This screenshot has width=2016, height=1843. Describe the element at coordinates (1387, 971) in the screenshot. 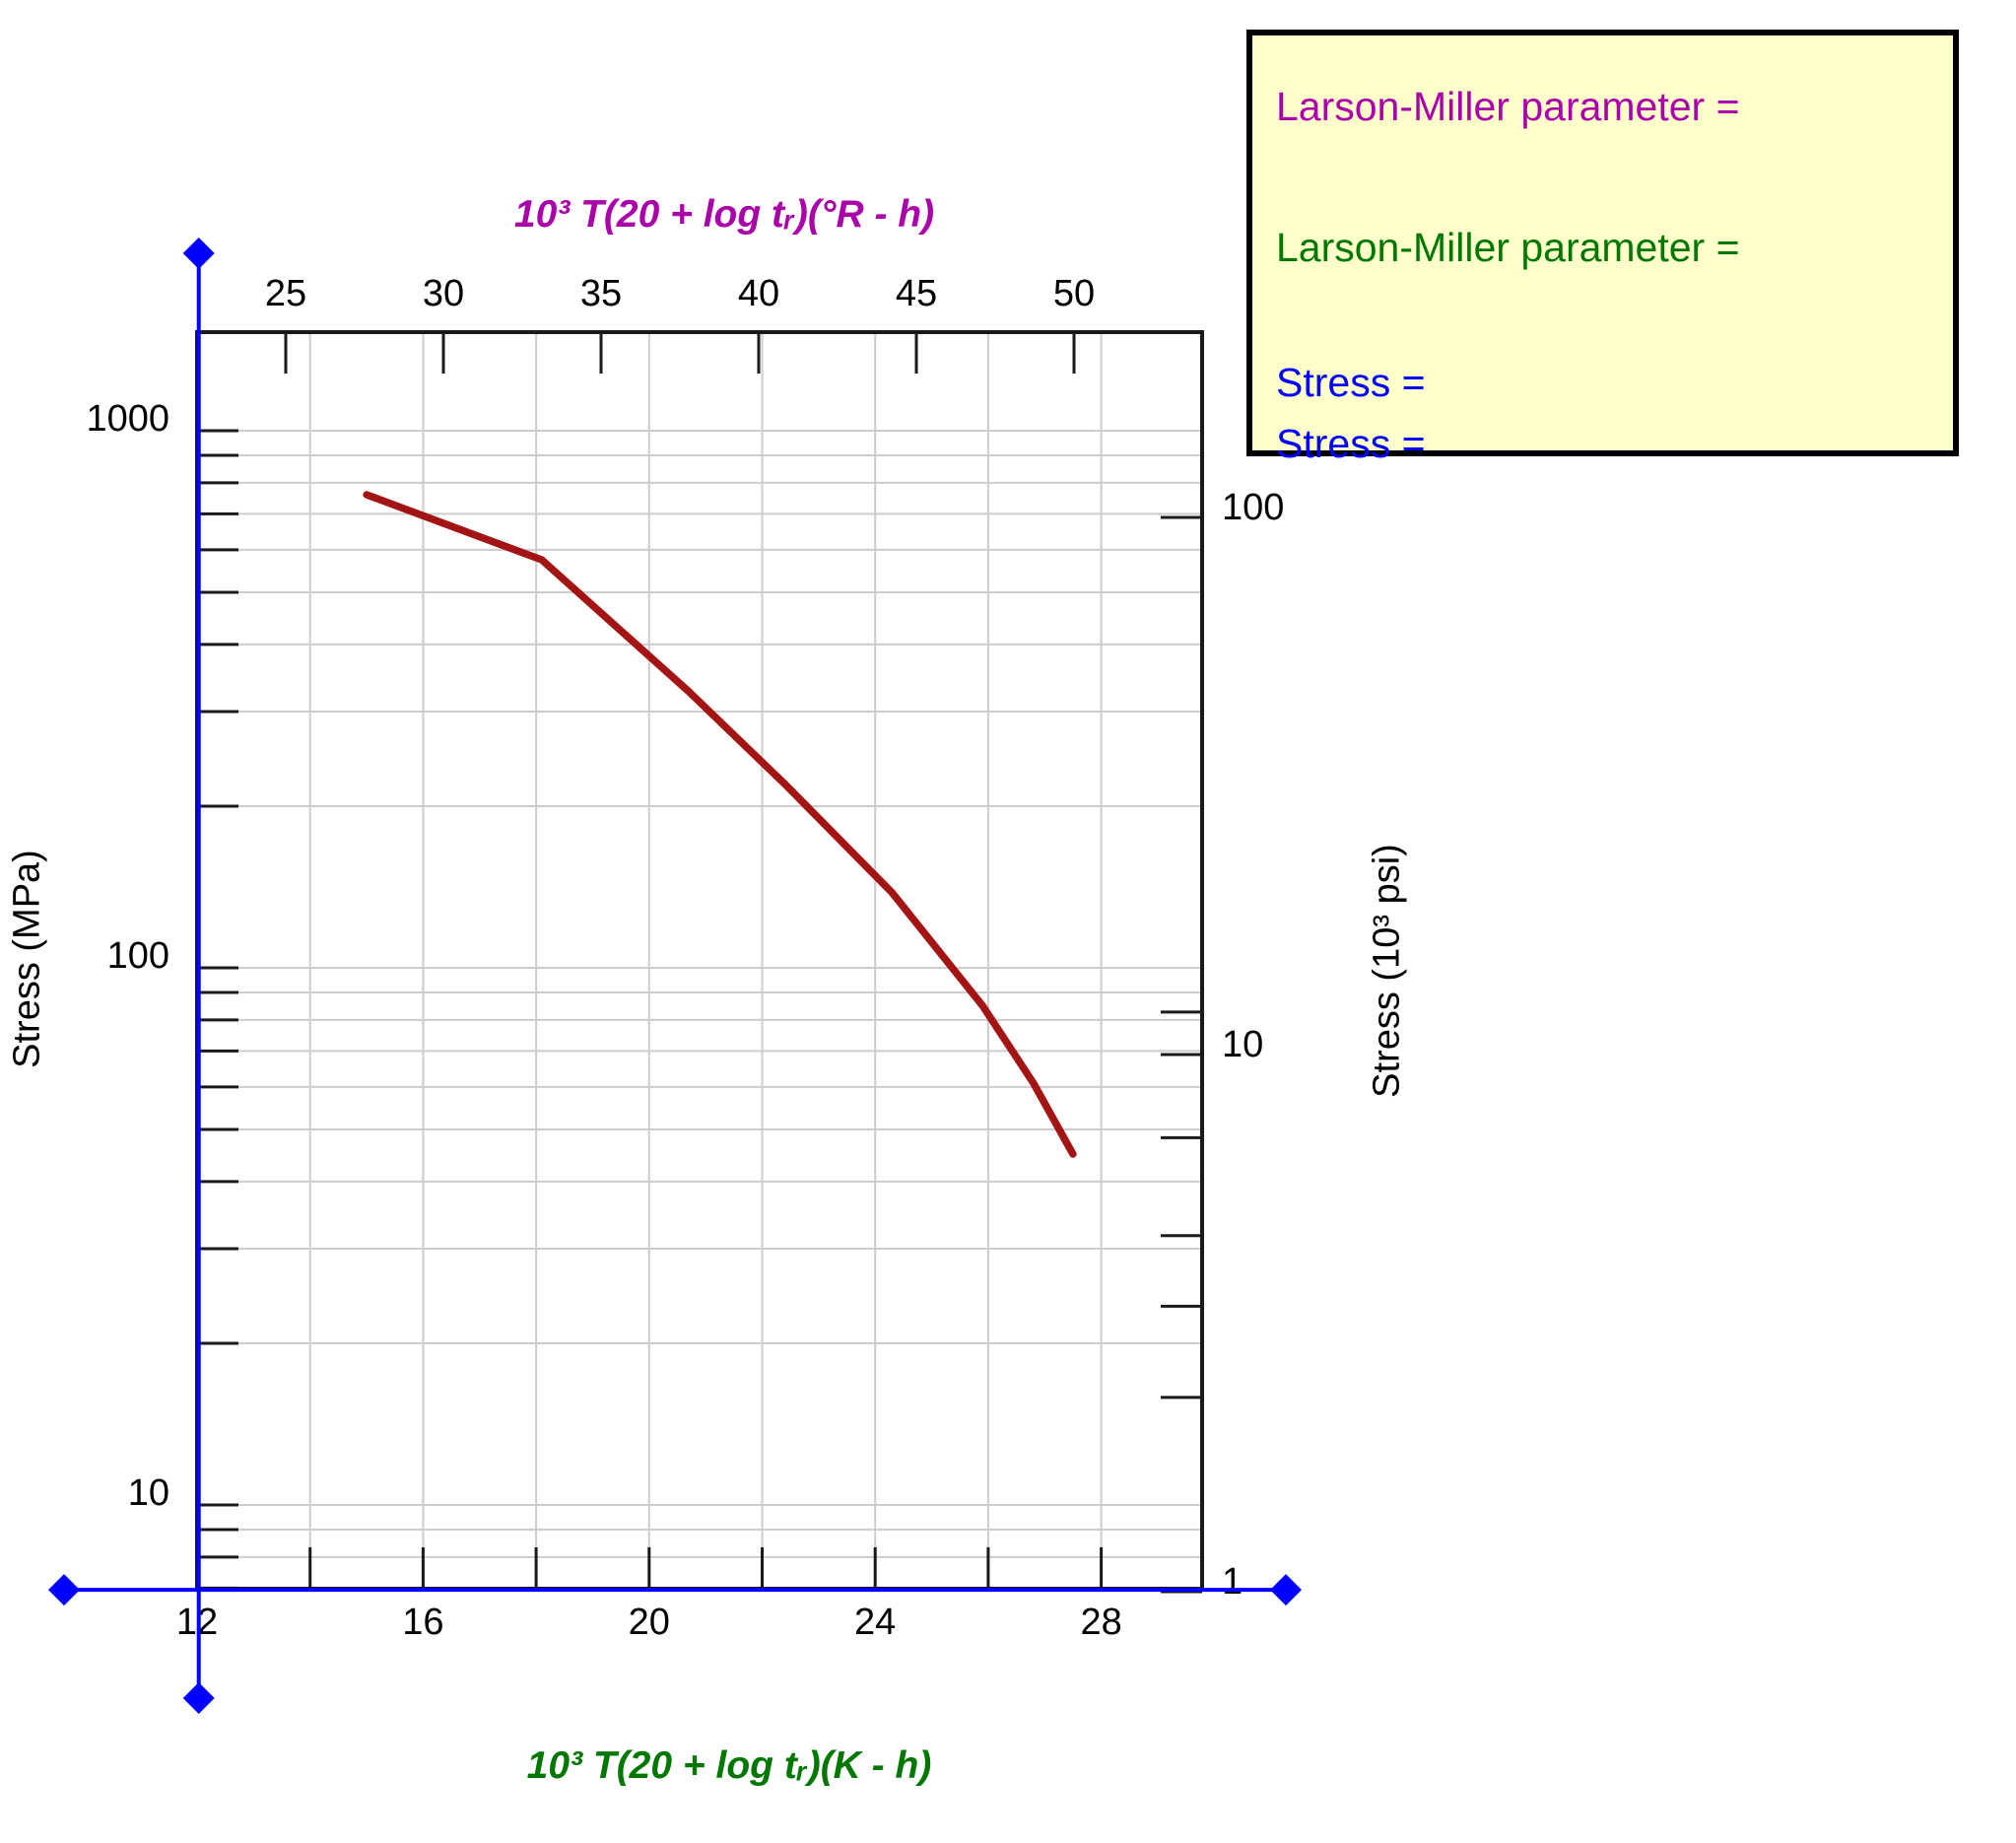

I see `right-axis-title: Stress (10³ psi)` at that location.